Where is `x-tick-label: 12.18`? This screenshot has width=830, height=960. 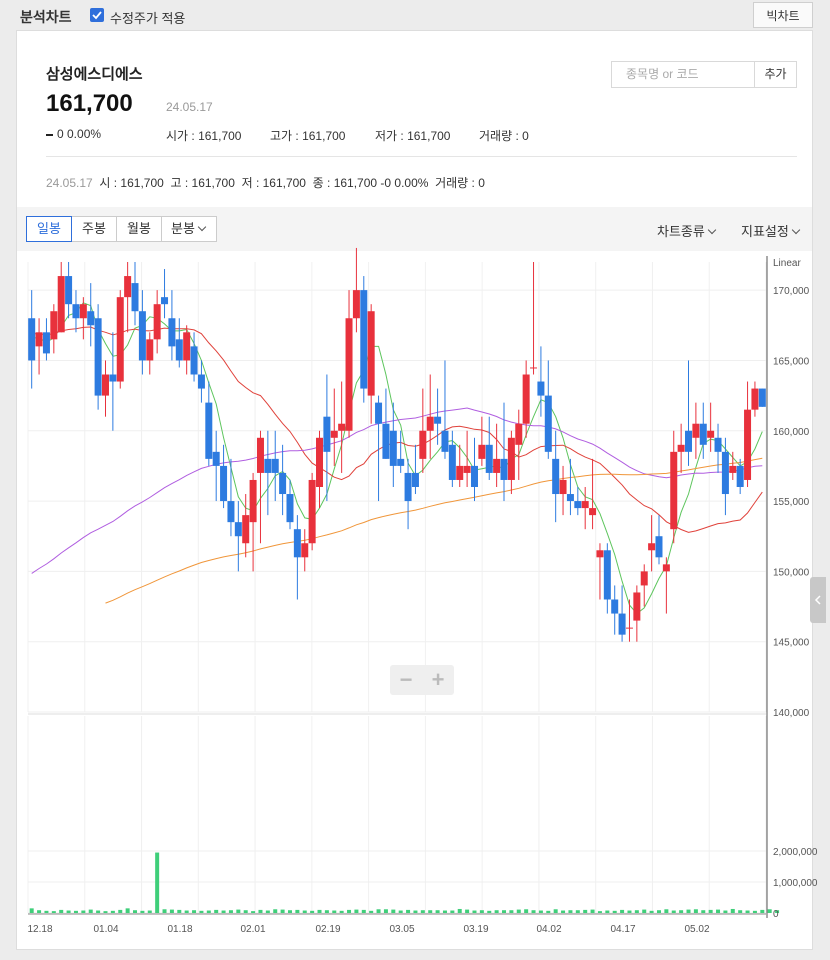
x-tick-label: 12.18 is located at coordinates (39, 929).